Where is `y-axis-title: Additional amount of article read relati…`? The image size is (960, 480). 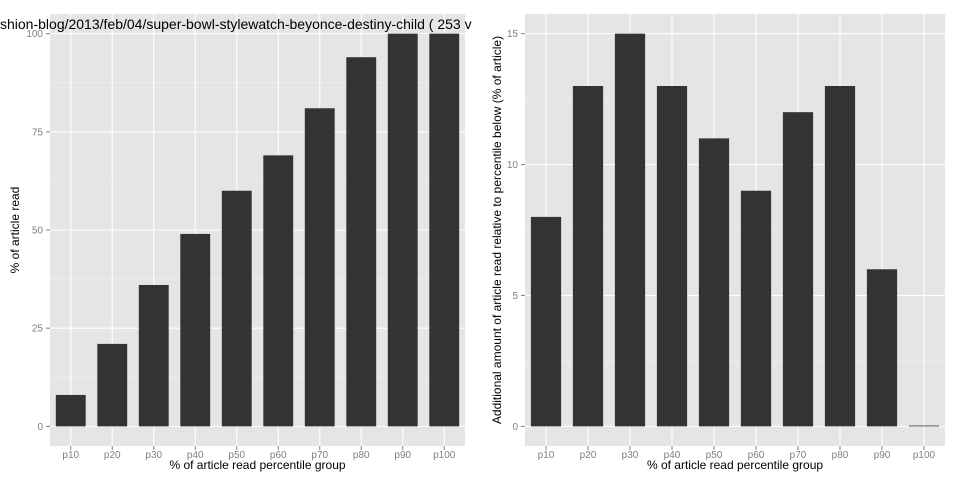
y-axis-title: Additional amount of article read relati… is located at coordinates (497, 230).